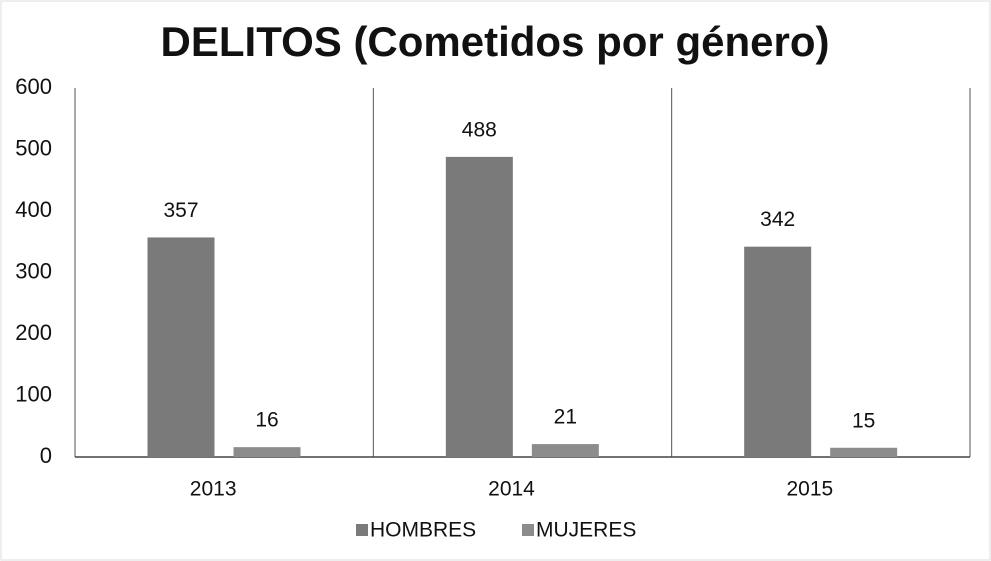  What do you see at coordinates (33, 332) in the screenshot?
I see `y-tick-label: 200` at bounding box center [33, 332].